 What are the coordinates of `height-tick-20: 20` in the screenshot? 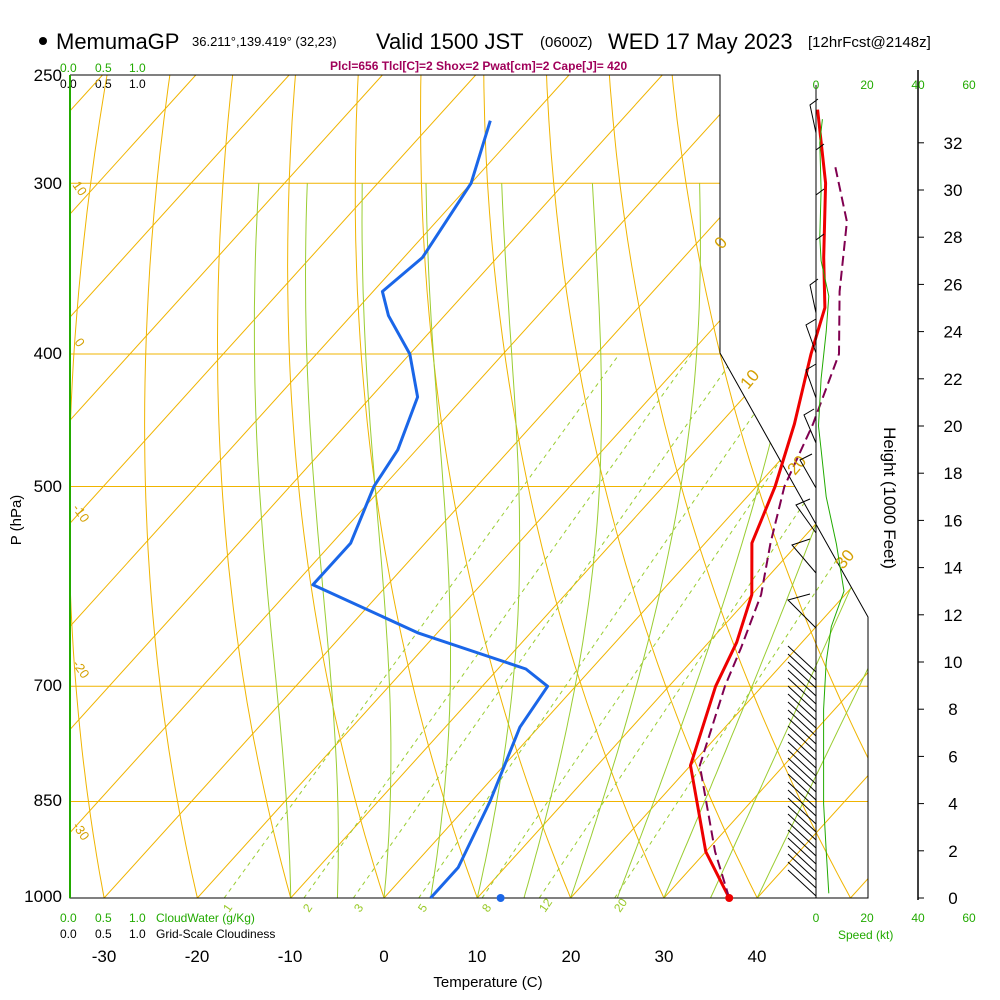 It's located at (953, 426).